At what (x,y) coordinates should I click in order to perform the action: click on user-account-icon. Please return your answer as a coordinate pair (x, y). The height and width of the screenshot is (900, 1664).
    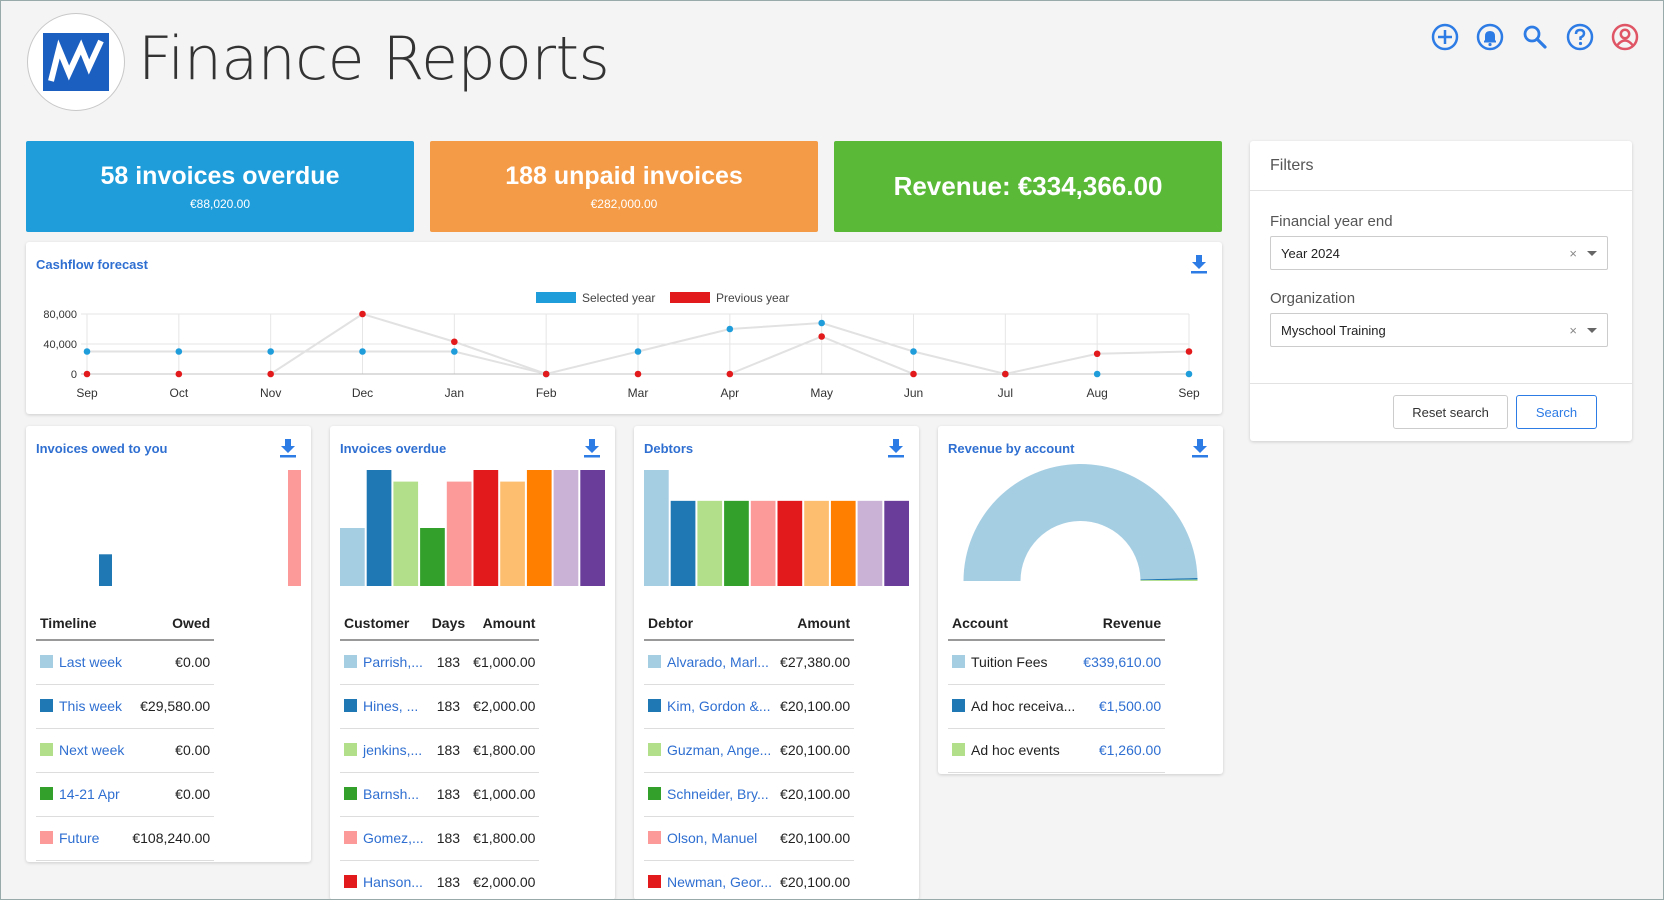
    Looking at the image, I should click on (1625, 37).